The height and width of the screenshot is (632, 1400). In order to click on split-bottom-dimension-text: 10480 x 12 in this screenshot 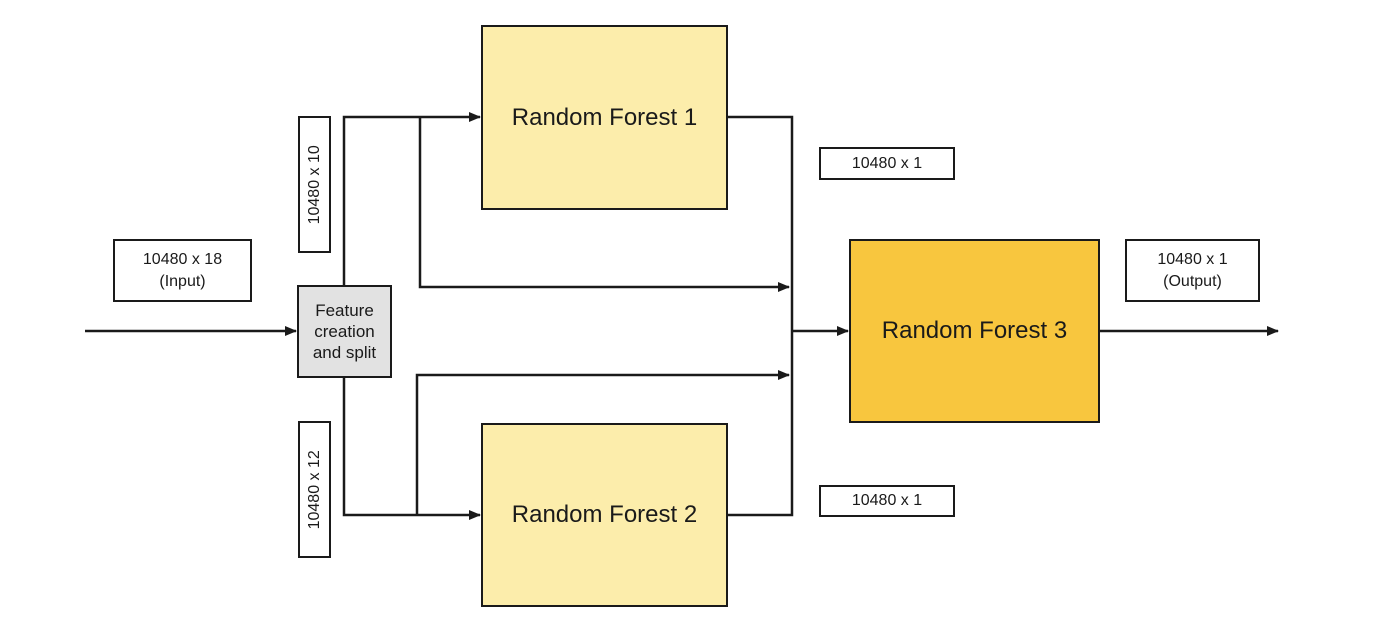, I will do `click(314, 489)`.